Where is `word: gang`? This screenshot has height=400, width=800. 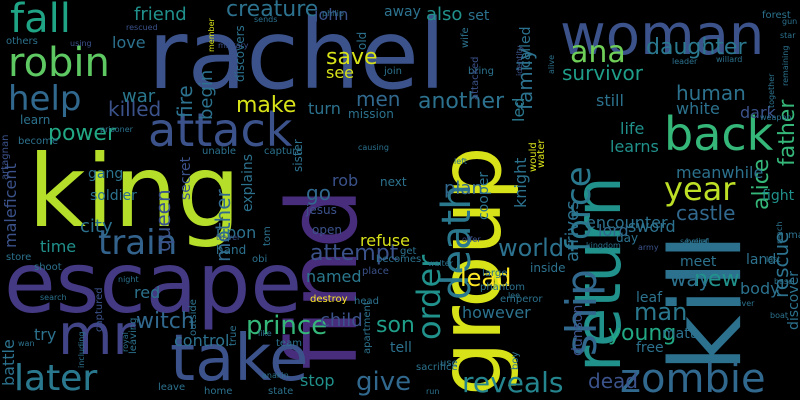 word: gang is located at coordinates (105, 174).